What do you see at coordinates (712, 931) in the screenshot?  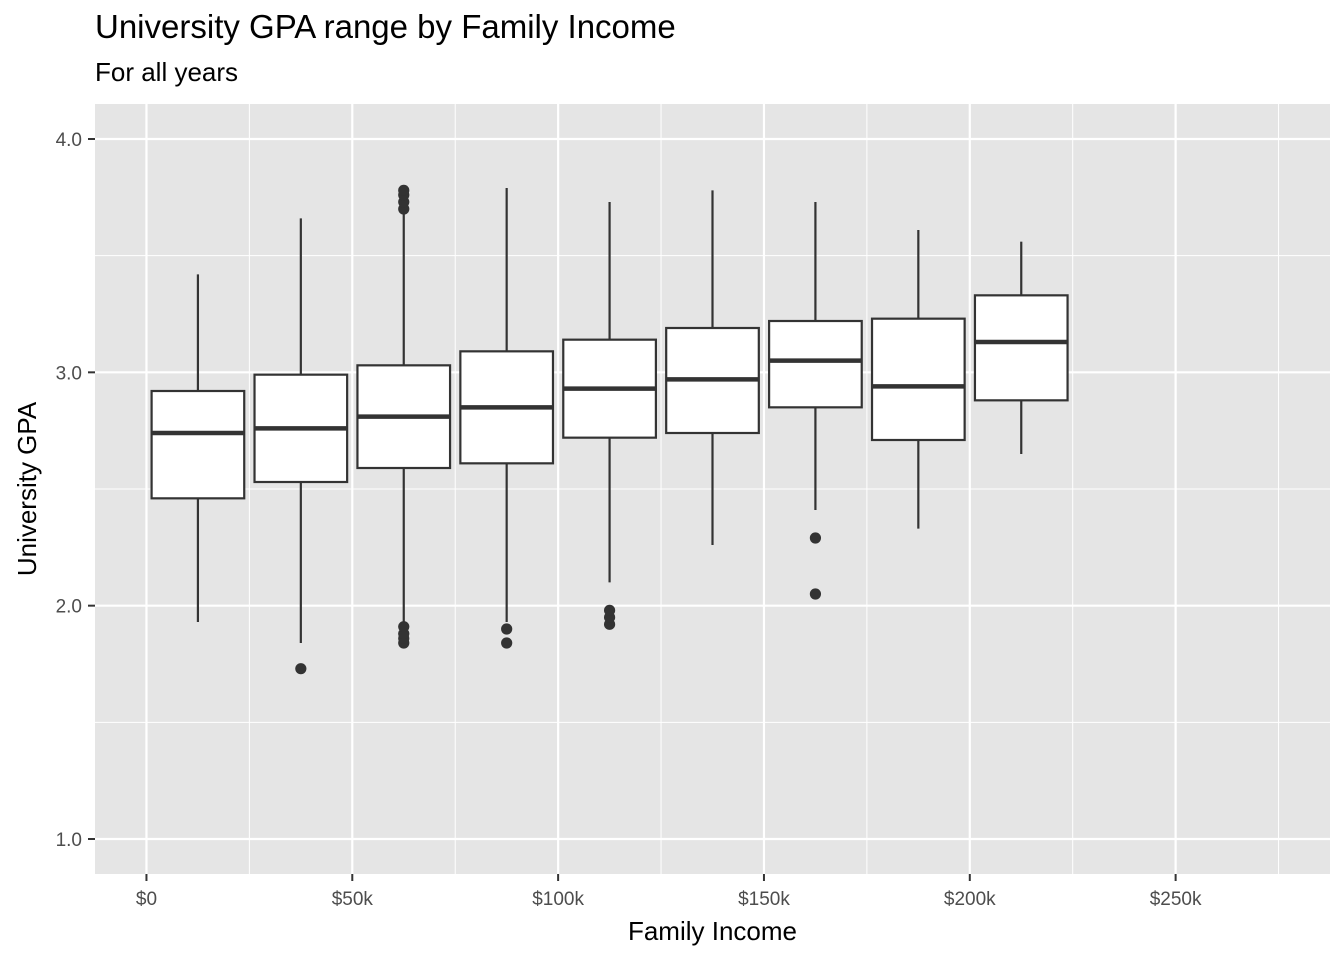 I see `x-axis-title: Family Income` at bounding box center [712, 931].